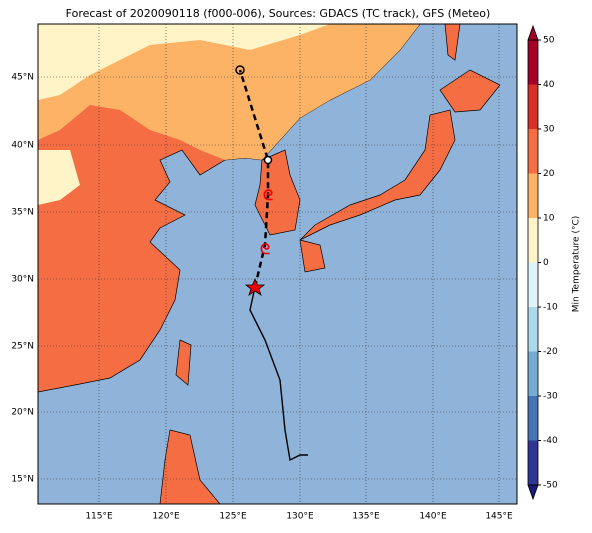 The height and width of the screenshot is (533, 592). I want to click on lat-label: 45°N, so click(22, 78).